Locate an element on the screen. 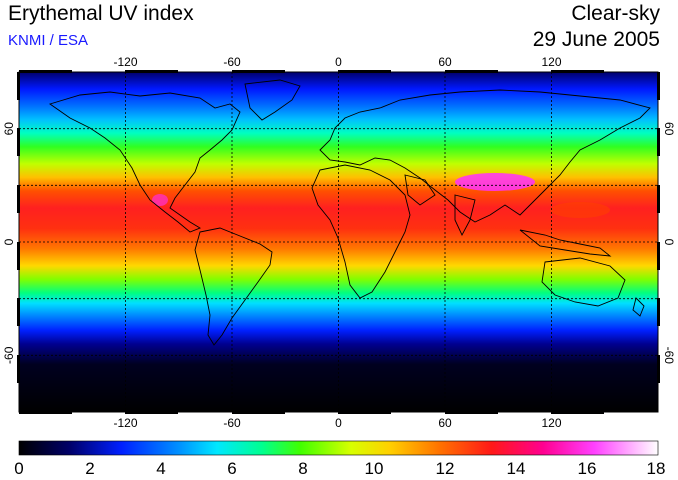  colorbar-label: 14 is located at coordinates (516, 468).